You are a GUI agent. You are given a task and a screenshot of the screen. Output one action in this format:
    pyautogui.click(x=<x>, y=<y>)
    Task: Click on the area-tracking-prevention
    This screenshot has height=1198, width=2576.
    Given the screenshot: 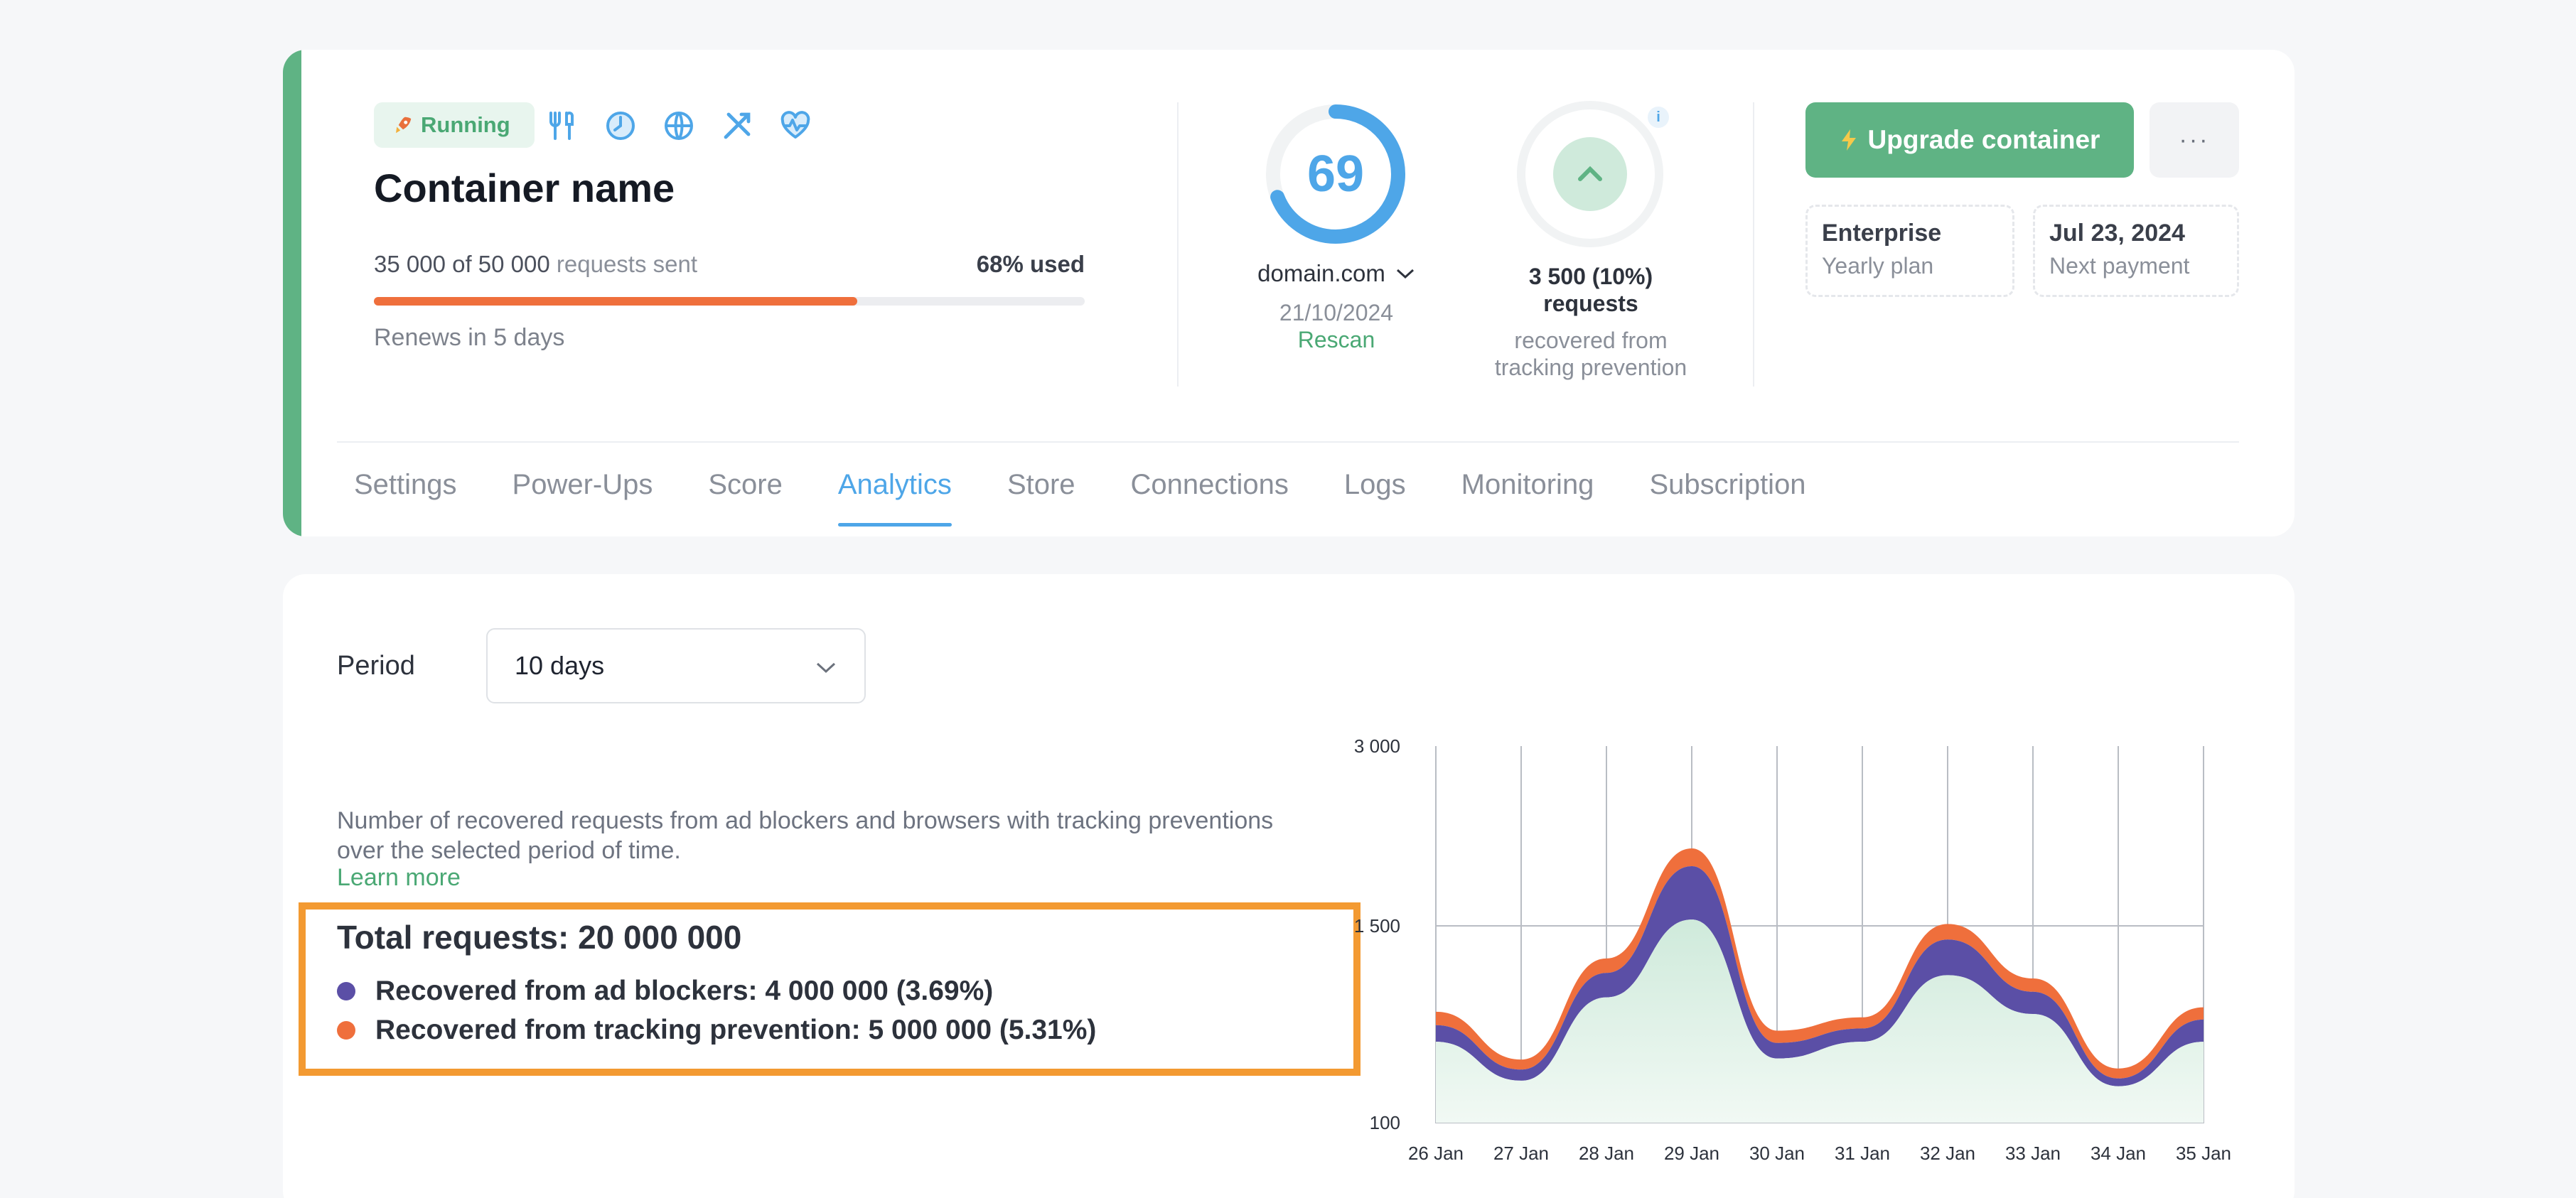 What is the action you would take?
    pyautogui.click(x=1820, y=963)
    